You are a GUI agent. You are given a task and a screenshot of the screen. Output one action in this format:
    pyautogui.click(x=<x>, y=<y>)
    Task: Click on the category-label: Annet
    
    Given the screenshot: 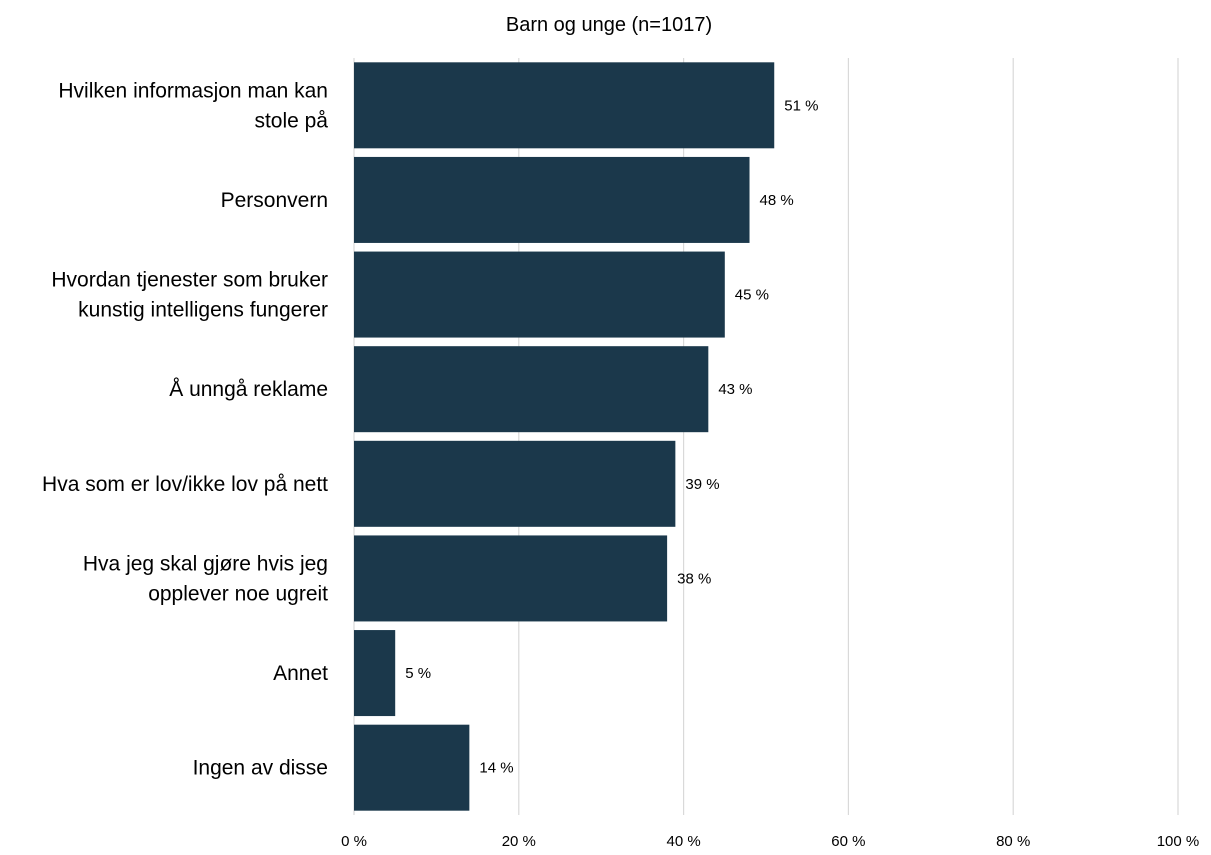 What is the action you would take?
    pyautogui.click(x=300, y=673)
    